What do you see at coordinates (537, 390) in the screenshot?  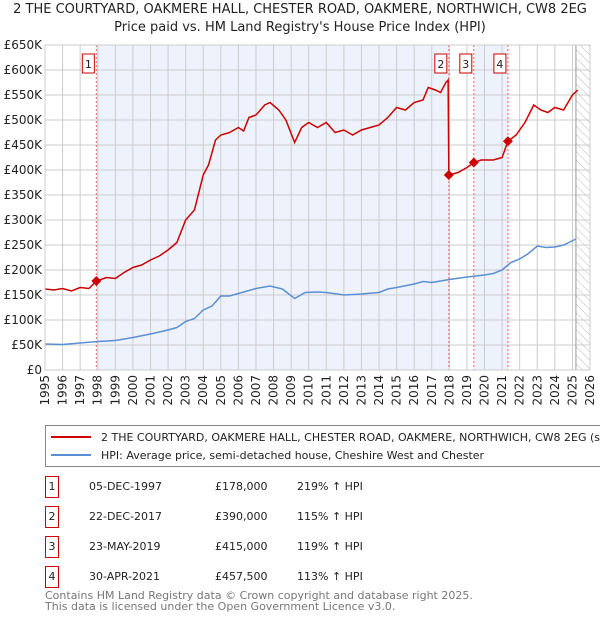 I see `x-tick-label: 2023` at bounding box center [537, 390].